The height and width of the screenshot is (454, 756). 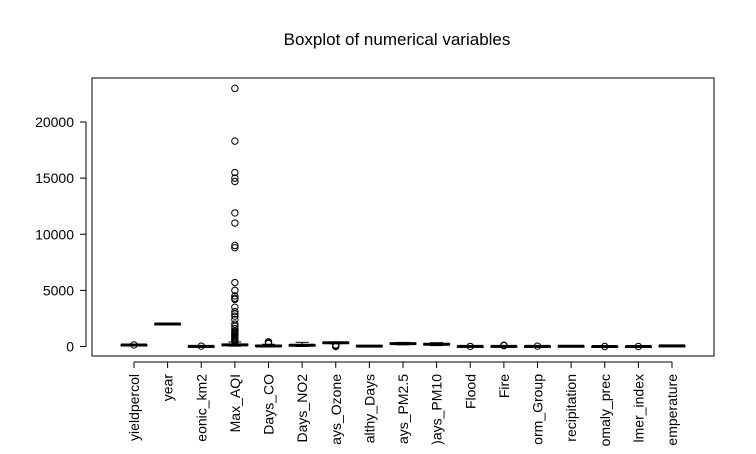 I want to click on y-tick-label: 20000, so click(x=54, y=122).